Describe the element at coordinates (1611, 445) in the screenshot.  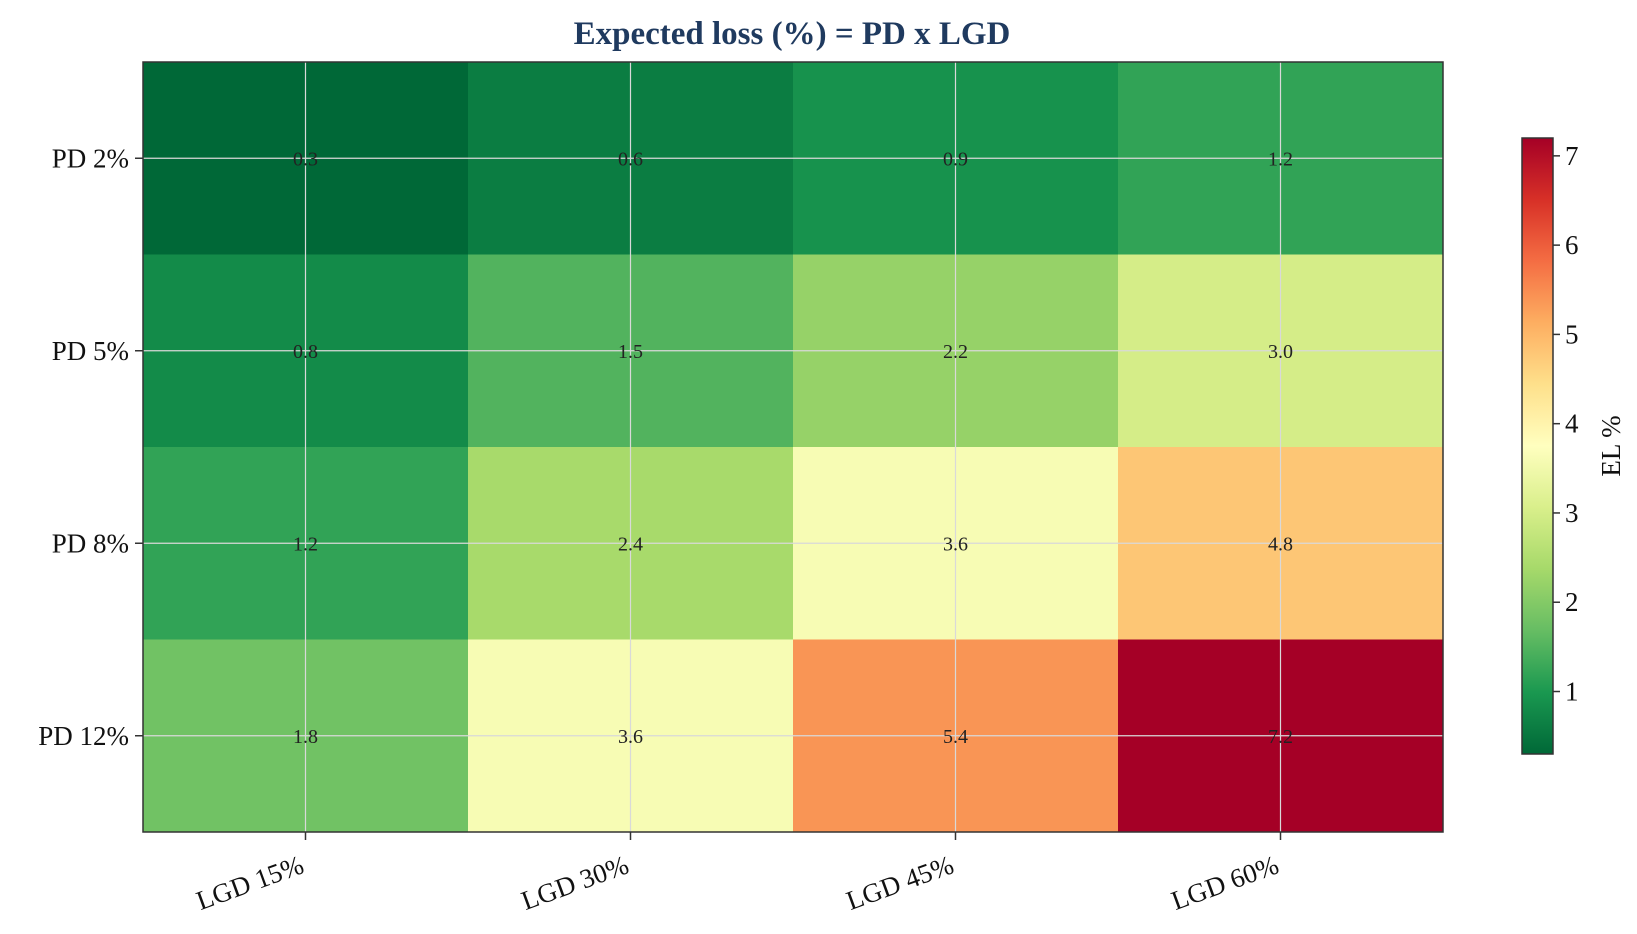
I see `colorbar-label: EL %` at that location.